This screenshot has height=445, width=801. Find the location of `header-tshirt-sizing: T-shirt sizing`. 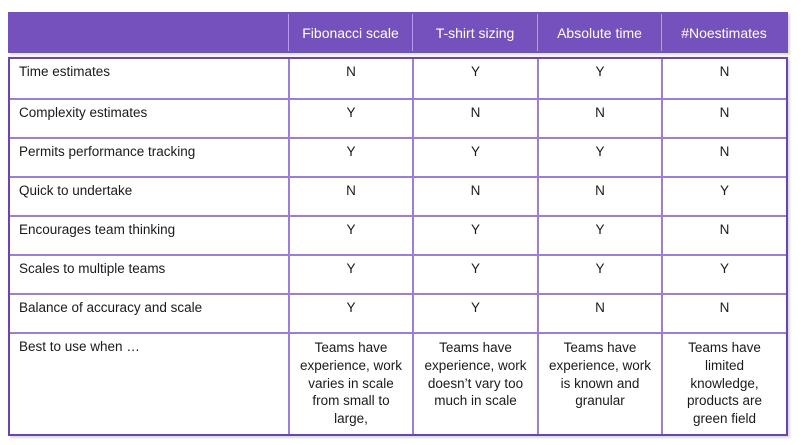

header-tshirt-sizing: T-shirt sizing is located at coordinates (474, 32).